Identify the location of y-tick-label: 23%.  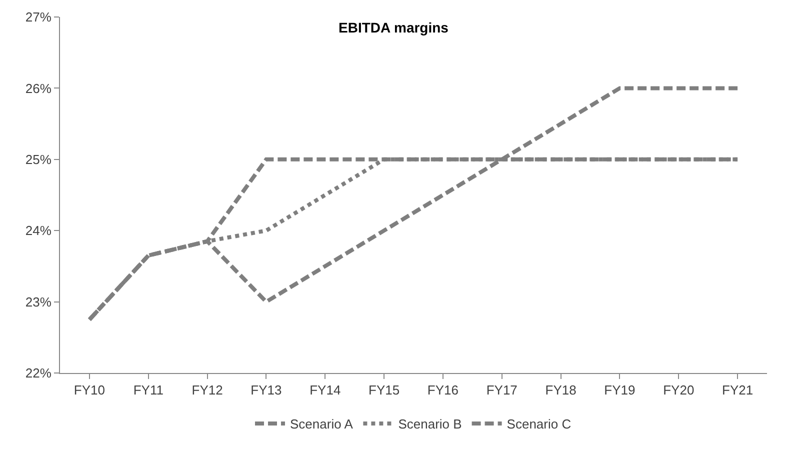
(38, 302).